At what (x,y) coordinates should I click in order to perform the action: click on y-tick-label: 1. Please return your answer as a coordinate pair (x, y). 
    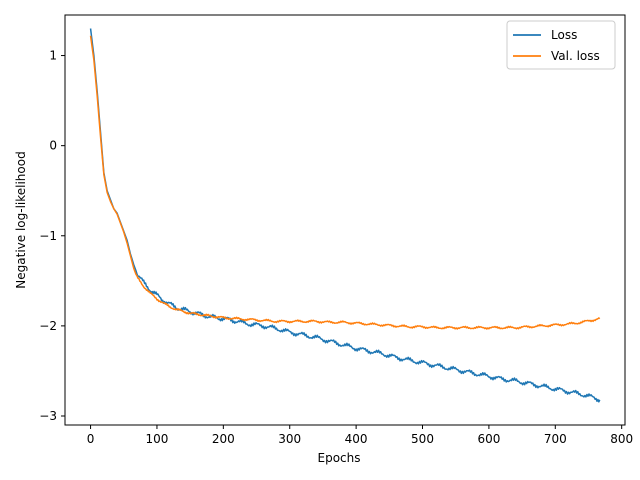
    Looking at the image, I should click on (53, 56).